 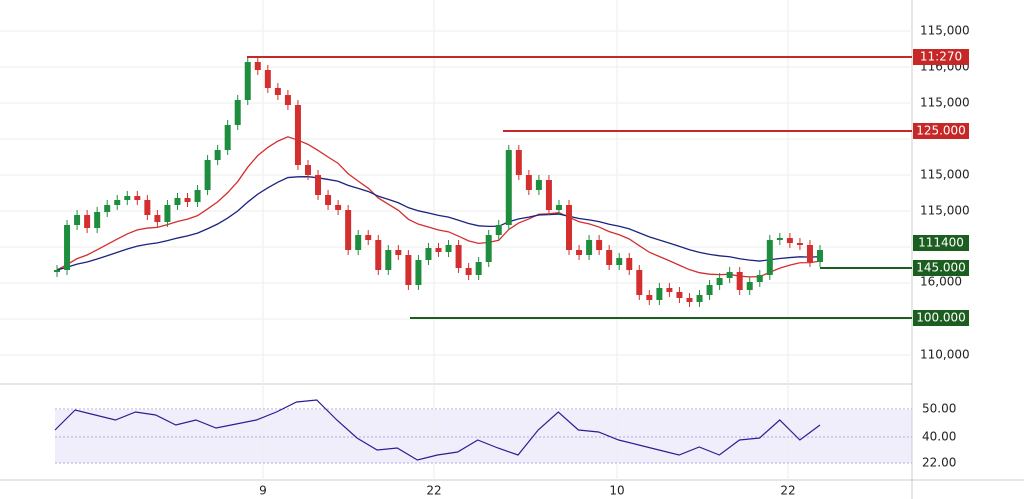 I want to click on rsi-tick-label: 22.00, so click(x=939, y=463).